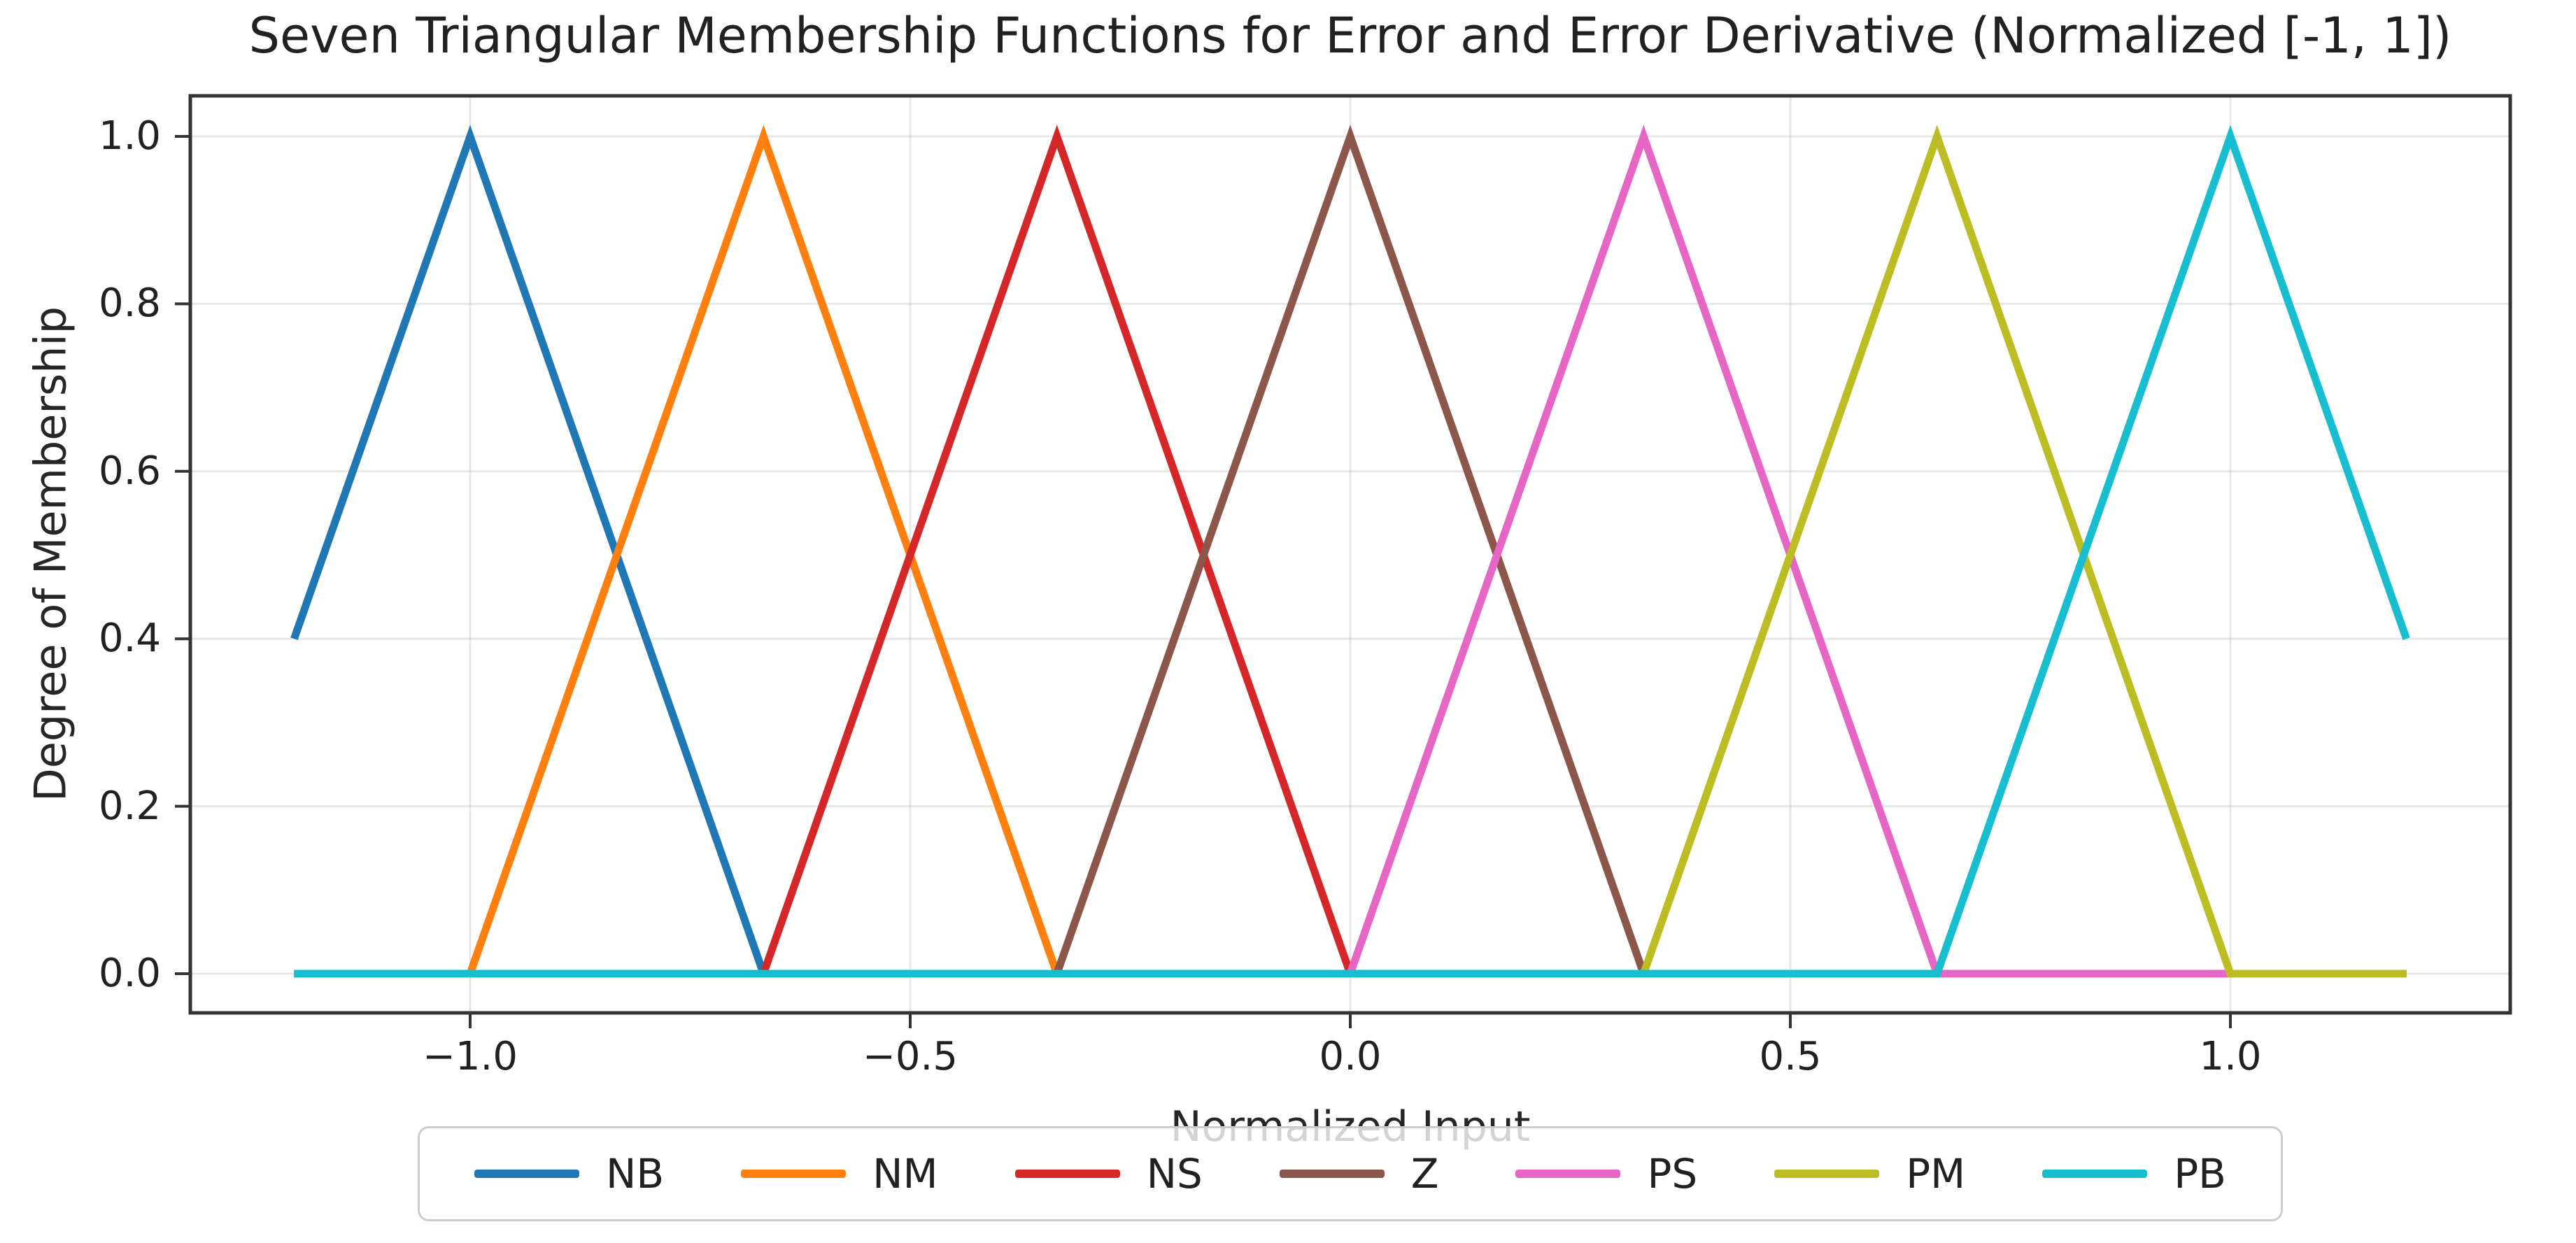  I want to click on y-tick-label: 0.6, so click(129, 471).